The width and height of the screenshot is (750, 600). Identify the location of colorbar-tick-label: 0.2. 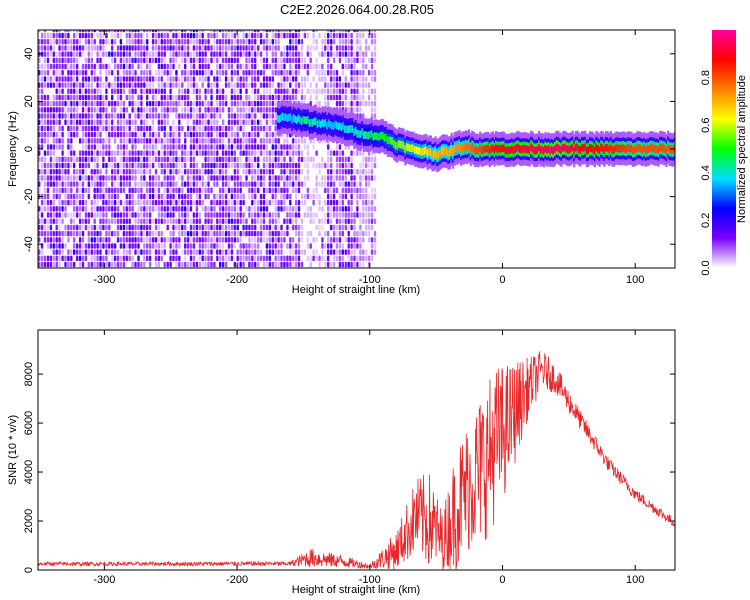
(706, 220).